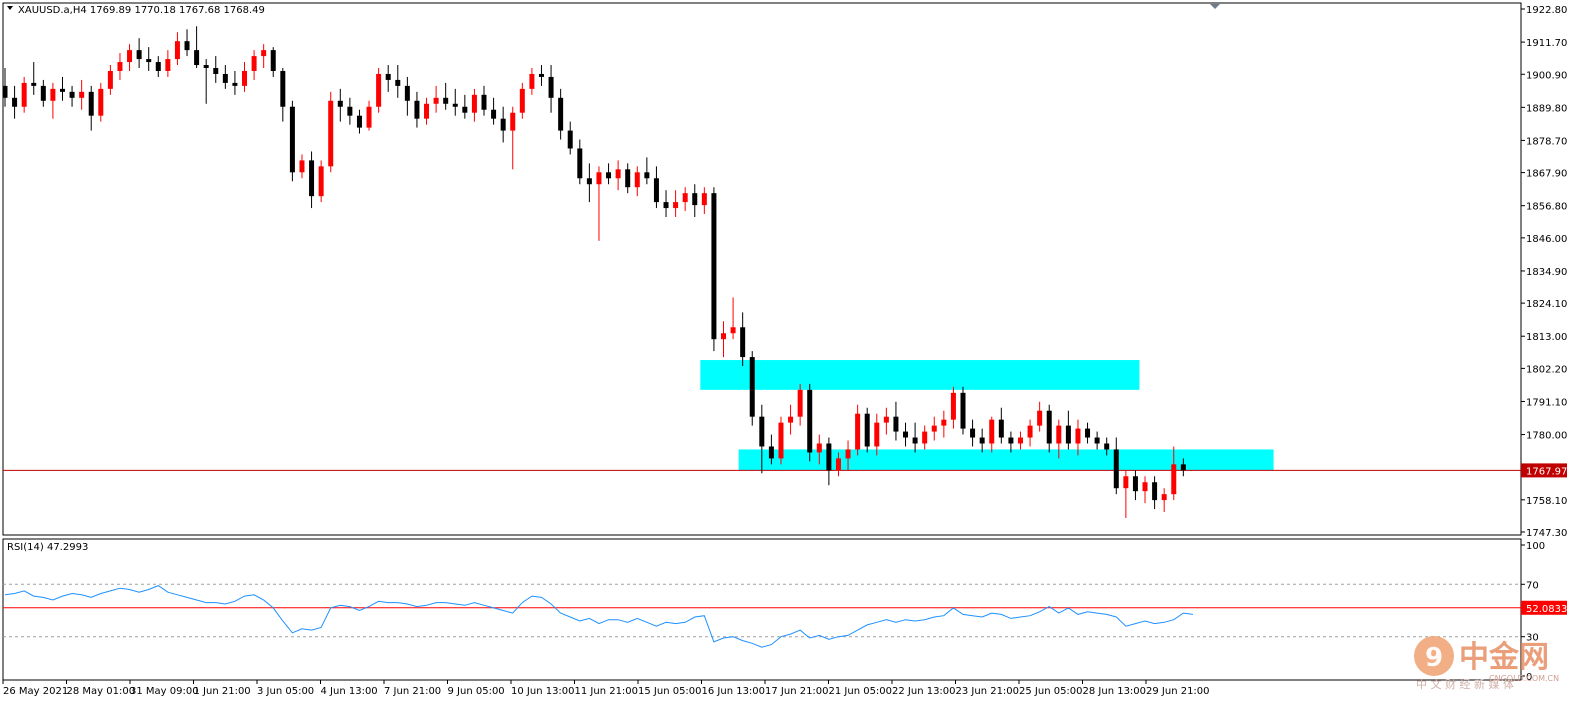 The width and height of the screenshot is (1582, 709). What do you see at coordinates (762, 615) in the screenshot?
I see `rsi-series` at bounding box center [762, 615].